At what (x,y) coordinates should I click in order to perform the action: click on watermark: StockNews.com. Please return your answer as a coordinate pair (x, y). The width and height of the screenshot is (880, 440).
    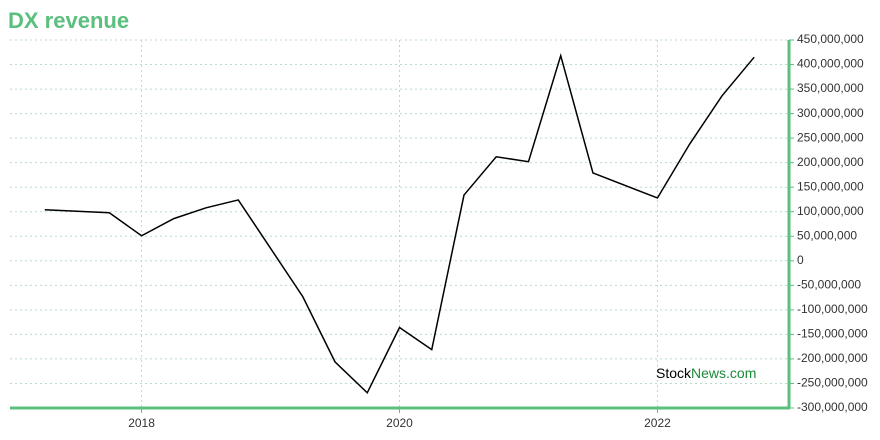
    Looking at the image, I should click on (706, 373).